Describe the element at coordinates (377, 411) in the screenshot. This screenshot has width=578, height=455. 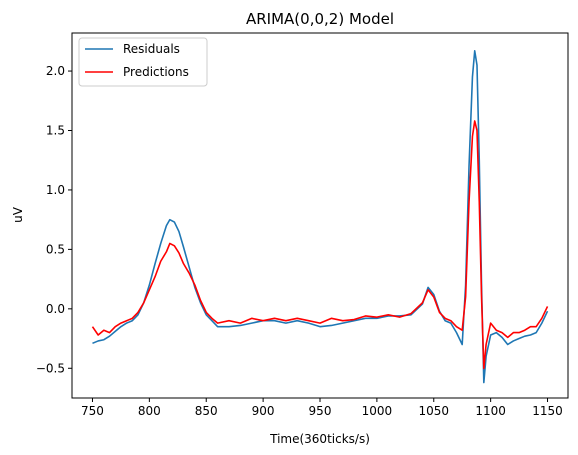
I see `x-tick-label: 1000` at that location.